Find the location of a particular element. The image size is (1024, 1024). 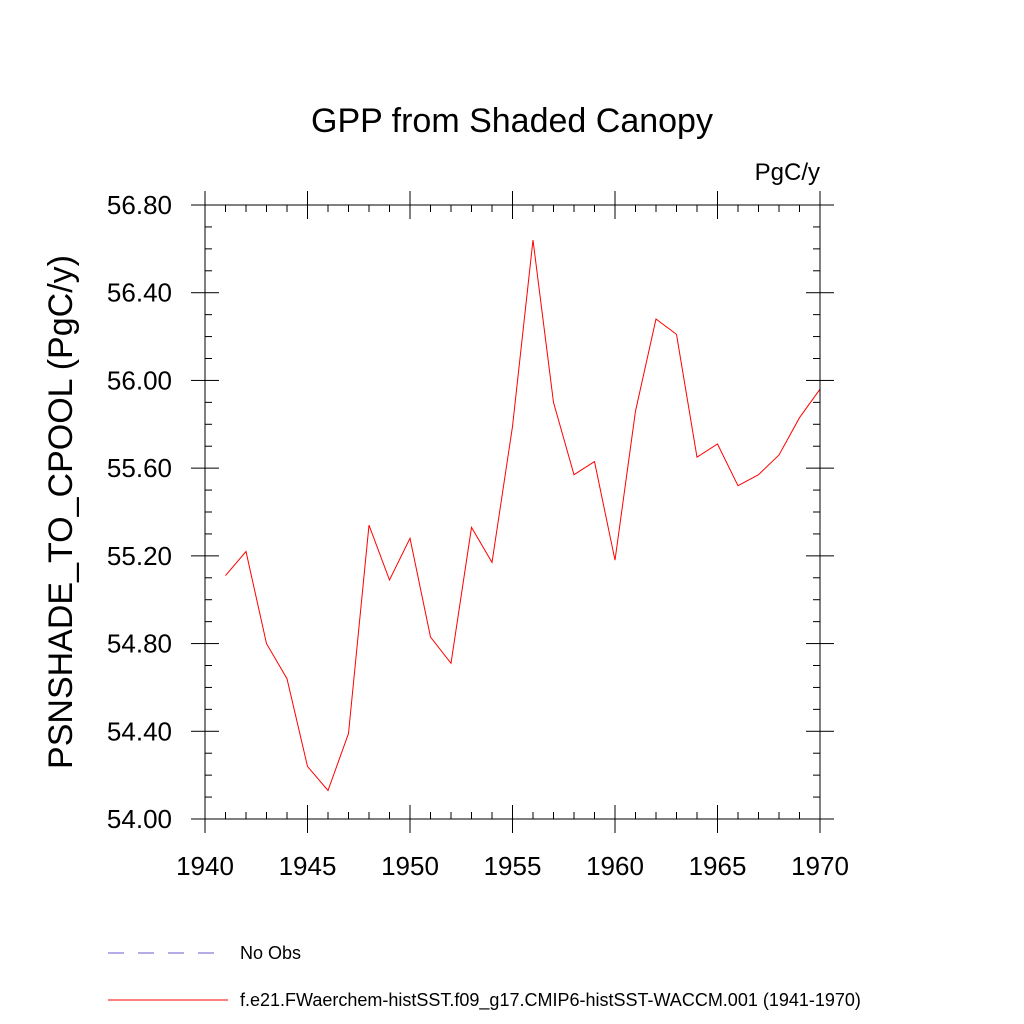

y-tick-label: 55.60 is located at coordinates (139, 468).